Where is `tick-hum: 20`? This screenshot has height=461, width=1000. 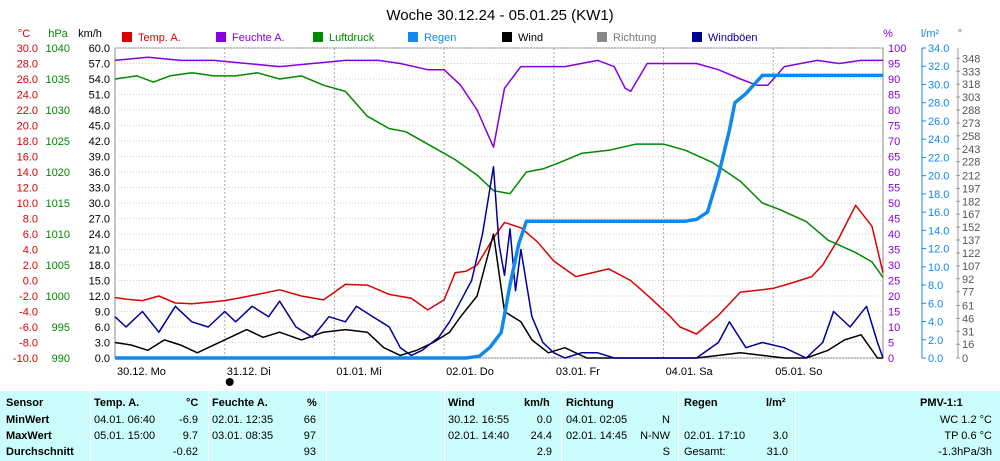
tick-hum: 20 is located at coordinates (894, 297).